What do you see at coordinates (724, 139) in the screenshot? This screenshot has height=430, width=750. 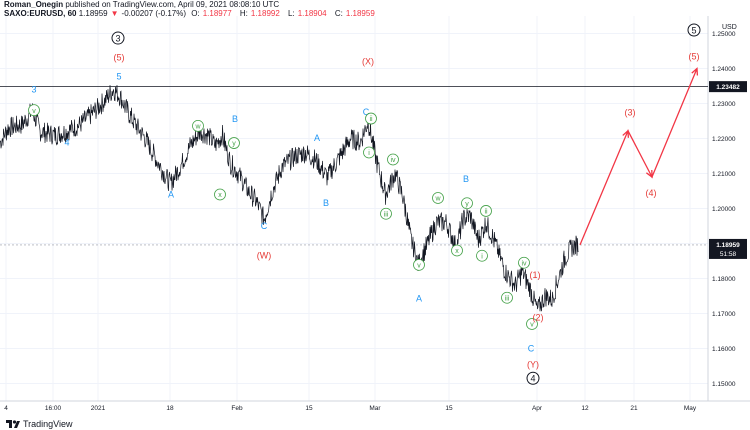 I see `y-tick-label: 1.22000` at bounding box center [724, 139].